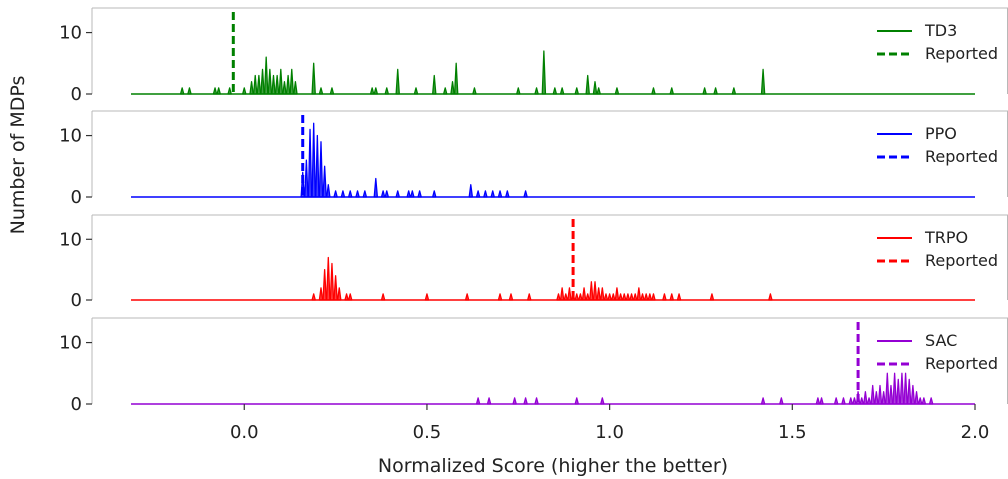 This screenshot has height=479, width=1008. Describe the element at coordinates (961, 260) in the screenshot. I see `legend-entry-reported: Reported` at that location.